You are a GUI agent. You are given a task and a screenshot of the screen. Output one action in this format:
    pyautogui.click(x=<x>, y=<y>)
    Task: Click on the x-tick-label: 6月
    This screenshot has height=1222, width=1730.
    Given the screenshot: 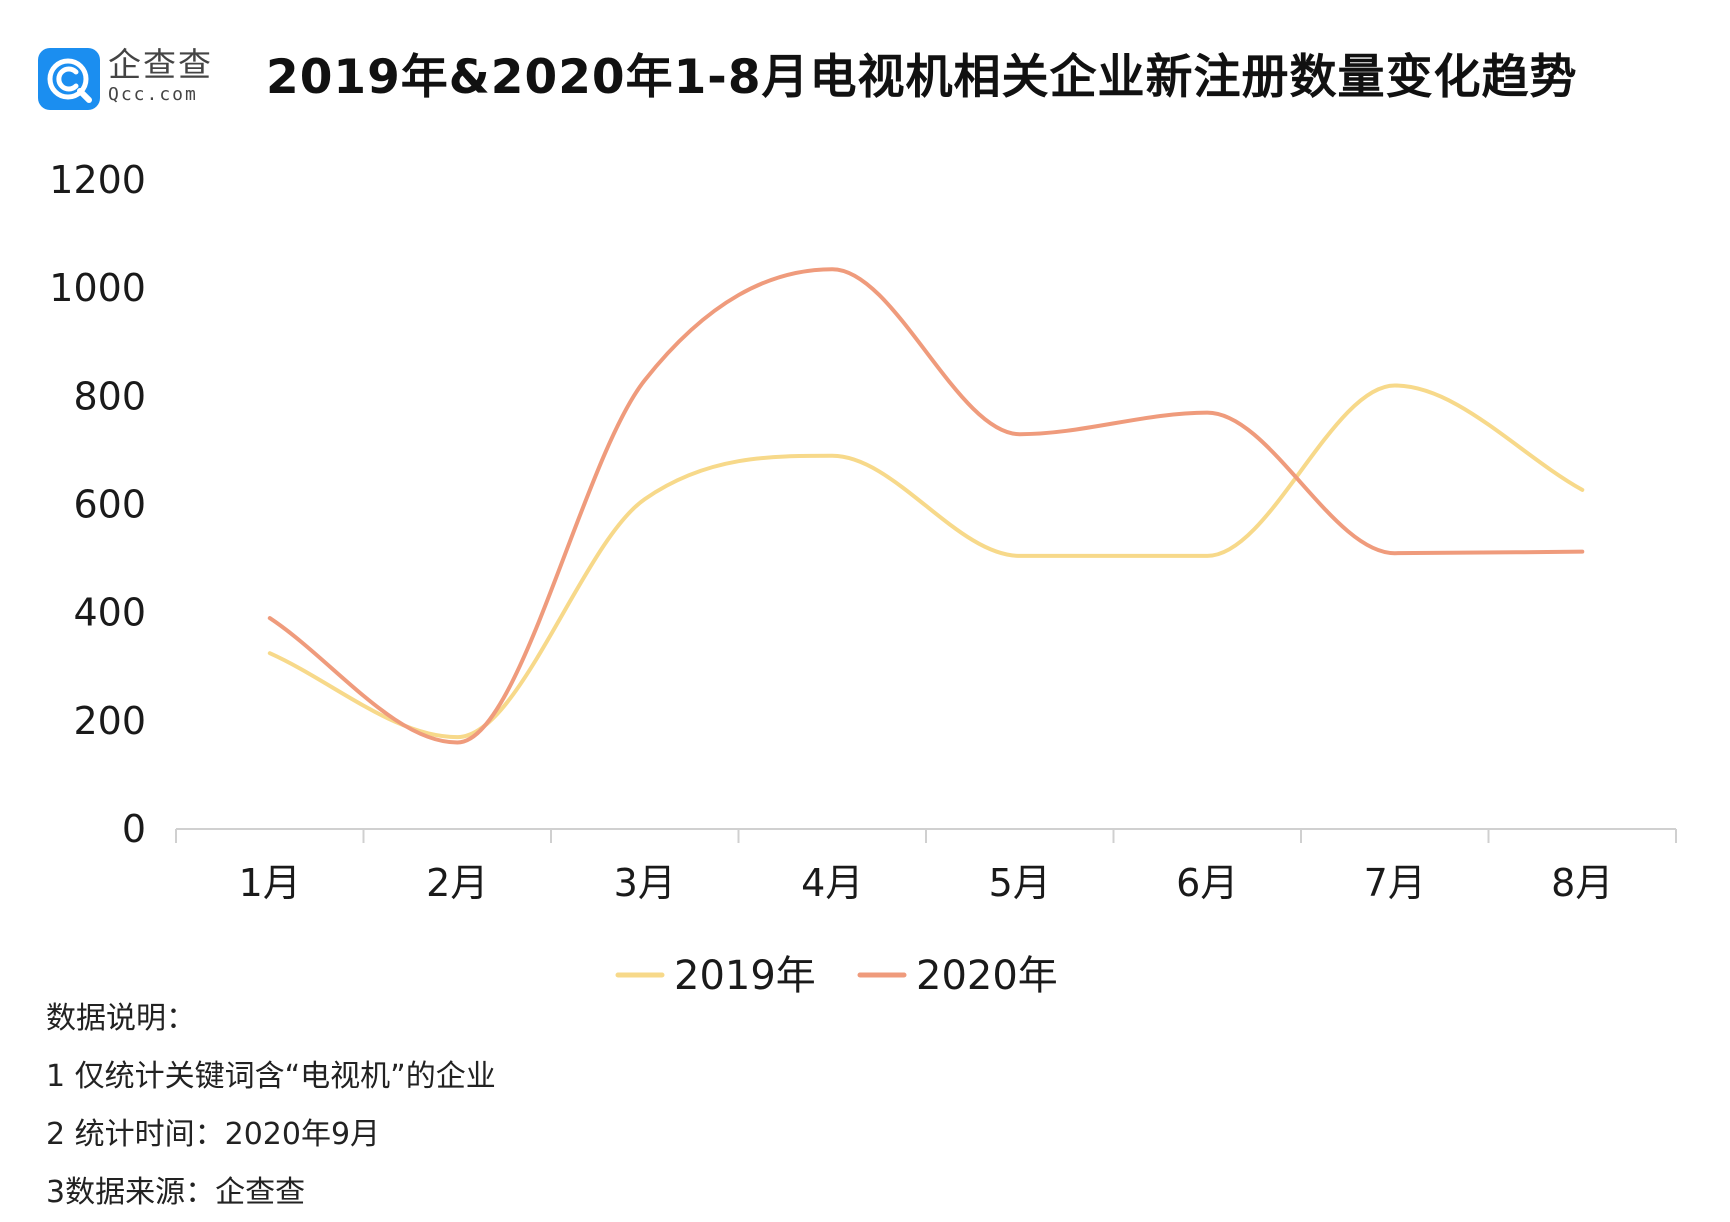 What is the action you would take?
    pyautogui.click(x=1207, y=883)
    